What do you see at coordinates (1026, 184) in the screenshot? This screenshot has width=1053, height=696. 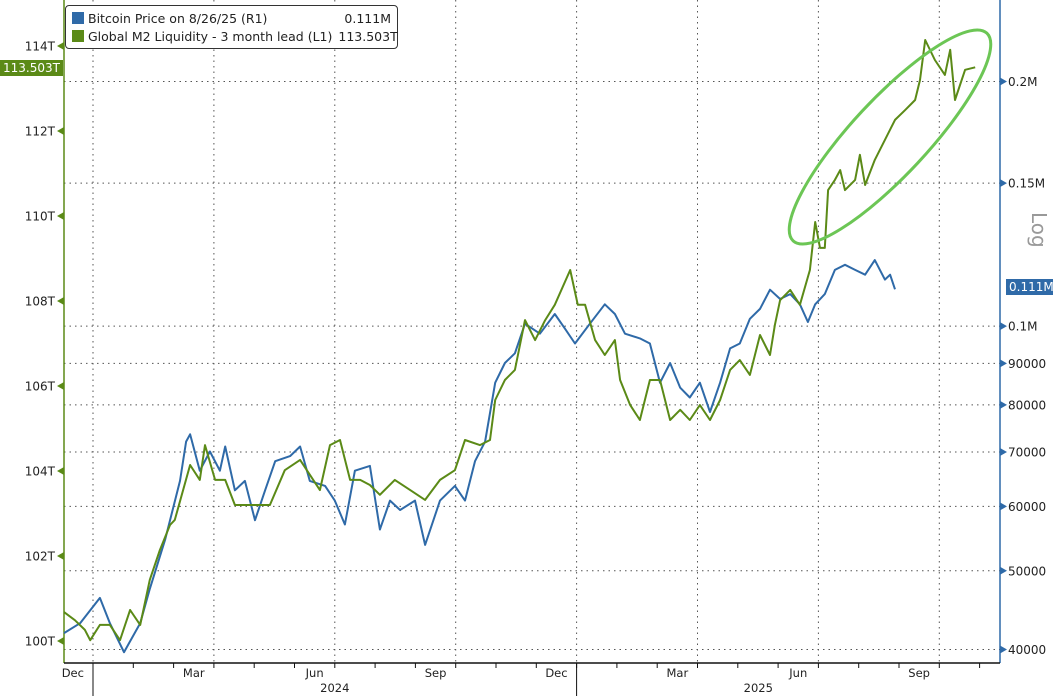 I see `right-tick-label: 0.15M` at bounding box center [1026, 184].